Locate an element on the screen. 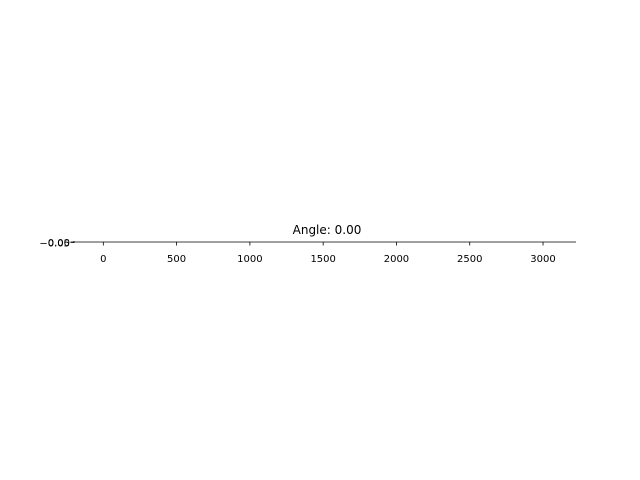 The width and height of the screenshot is (640, 480). y-axis-ticks: −0.050.00 is located at coordinates (56, 243).